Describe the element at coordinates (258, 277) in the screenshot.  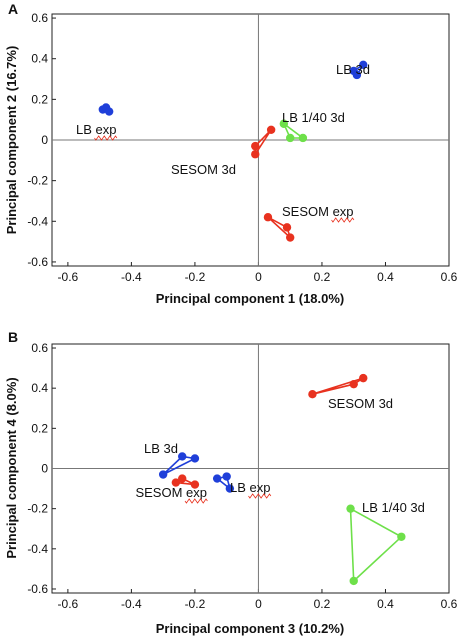
I see `panel-a-x-tick-label: 0` at that location.